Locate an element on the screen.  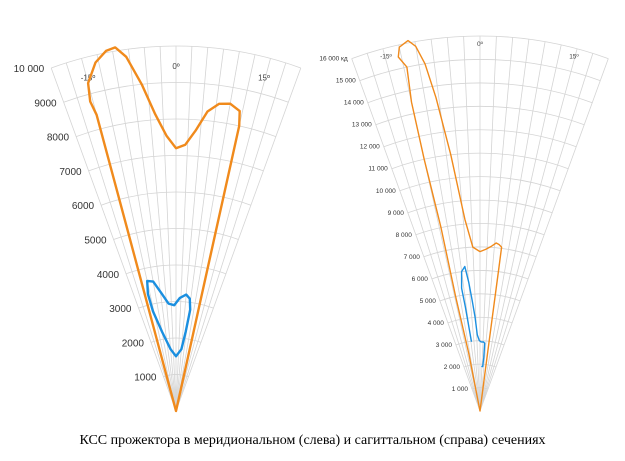
r-tick-label: 2000 is located at coordinates (133, 343).